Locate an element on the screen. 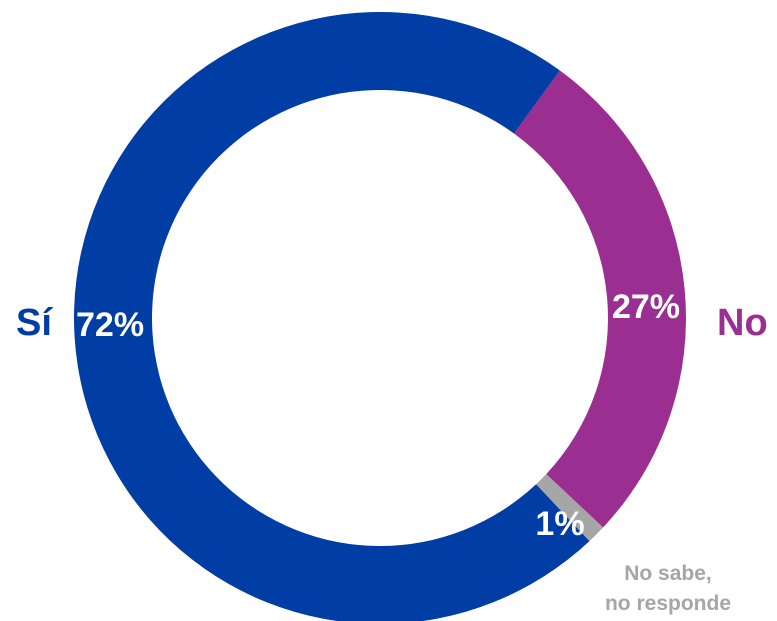  category-label-ns-line2: no responde is located at coordinates (668, 603).